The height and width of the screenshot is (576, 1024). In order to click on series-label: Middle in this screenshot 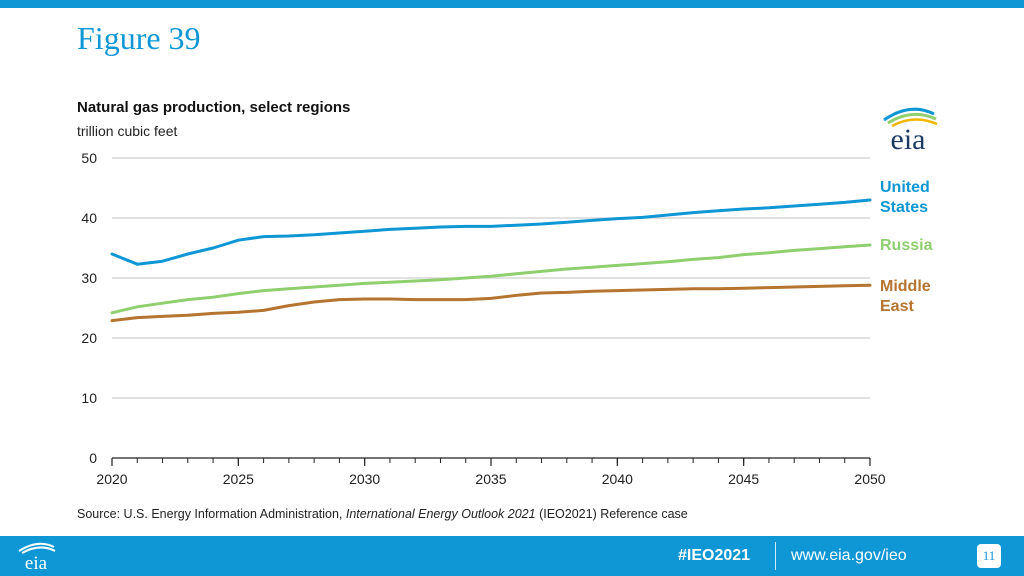, I will do `click(905, 286)`.